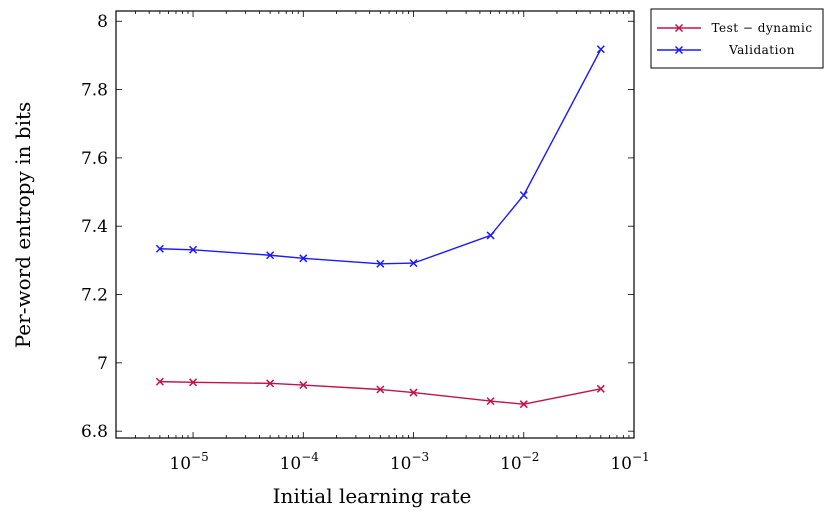 The image size is (829, 512). What do you see at coordinates (629, 462) in the screenshot?
I see `x-tick-label: 10⁻¹` at bounding box center [629, 462].